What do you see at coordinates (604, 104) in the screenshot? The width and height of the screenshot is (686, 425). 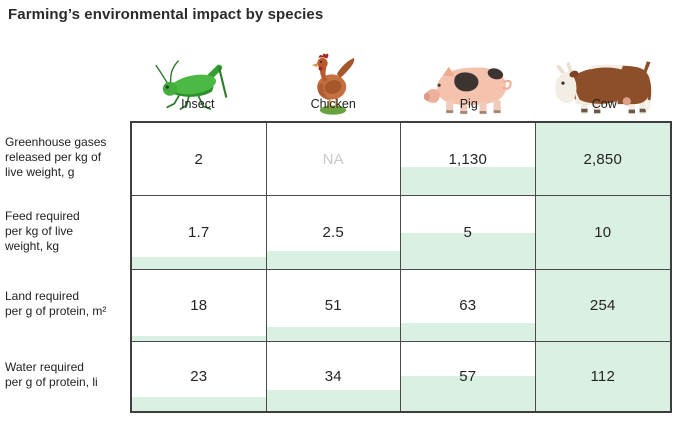 I see `column-label-cow: Cow` at bounding box center [604, 104].